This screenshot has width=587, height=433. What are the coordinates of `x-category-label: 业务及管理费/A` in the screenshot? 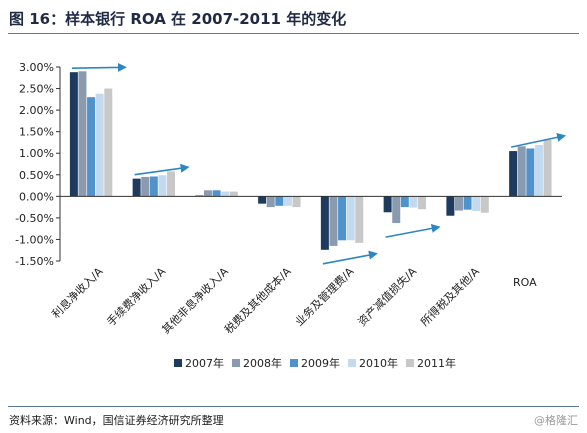 It's located at (324, 296).